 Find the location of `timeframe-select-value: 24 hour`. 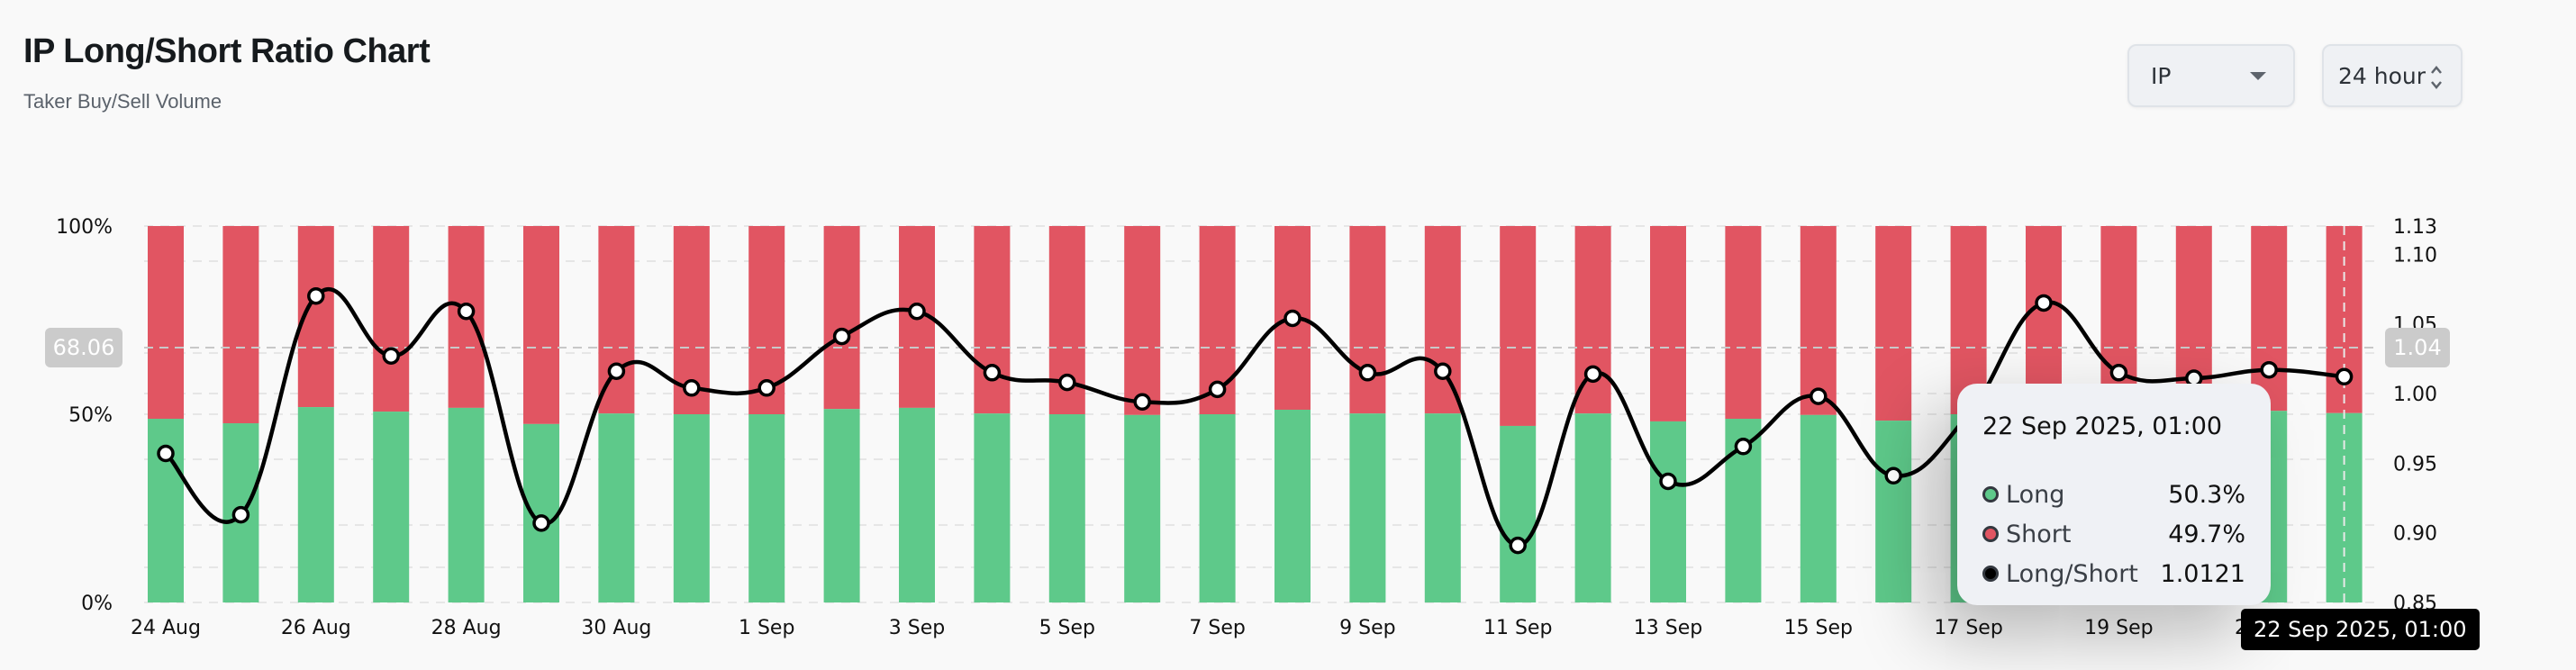

timeframe-select-value: 24 hour is located at coordinates (2382, 75).